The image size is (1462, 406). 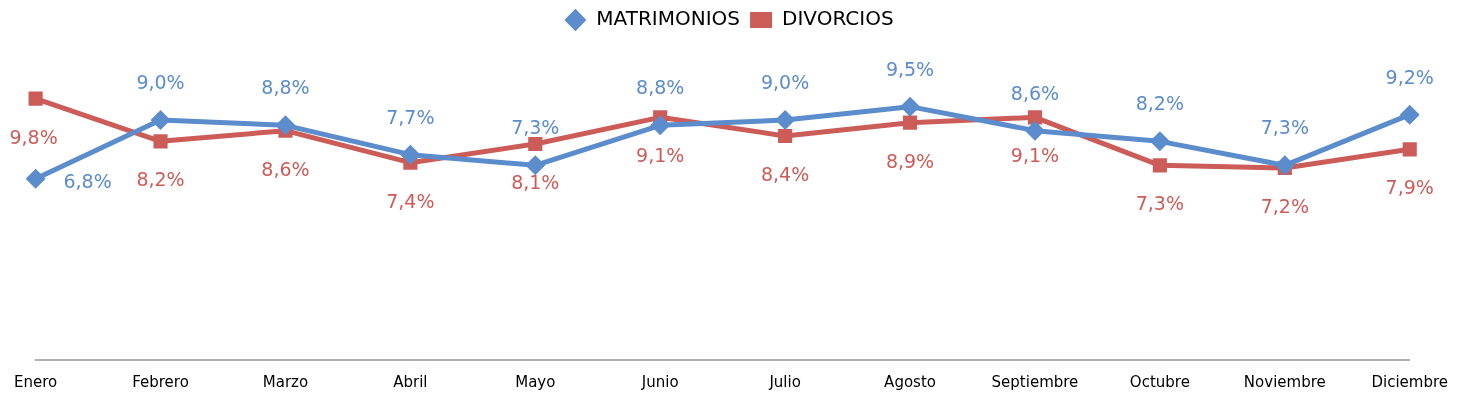 What do you see at coordinates (1409, 187) in the screenshot?
I see `data-label: 7,9%` at bounding box center [1409, 187].